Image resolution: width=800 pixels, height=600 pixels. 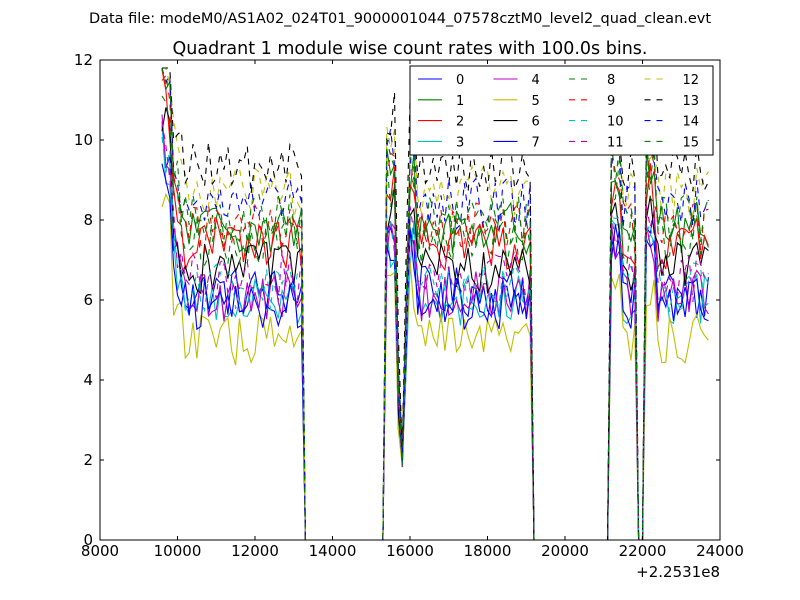 What do you see at coordinates (460, 101) in the screenshot?
I see `legend-label-1: 1` at bounding box center [460, 101].